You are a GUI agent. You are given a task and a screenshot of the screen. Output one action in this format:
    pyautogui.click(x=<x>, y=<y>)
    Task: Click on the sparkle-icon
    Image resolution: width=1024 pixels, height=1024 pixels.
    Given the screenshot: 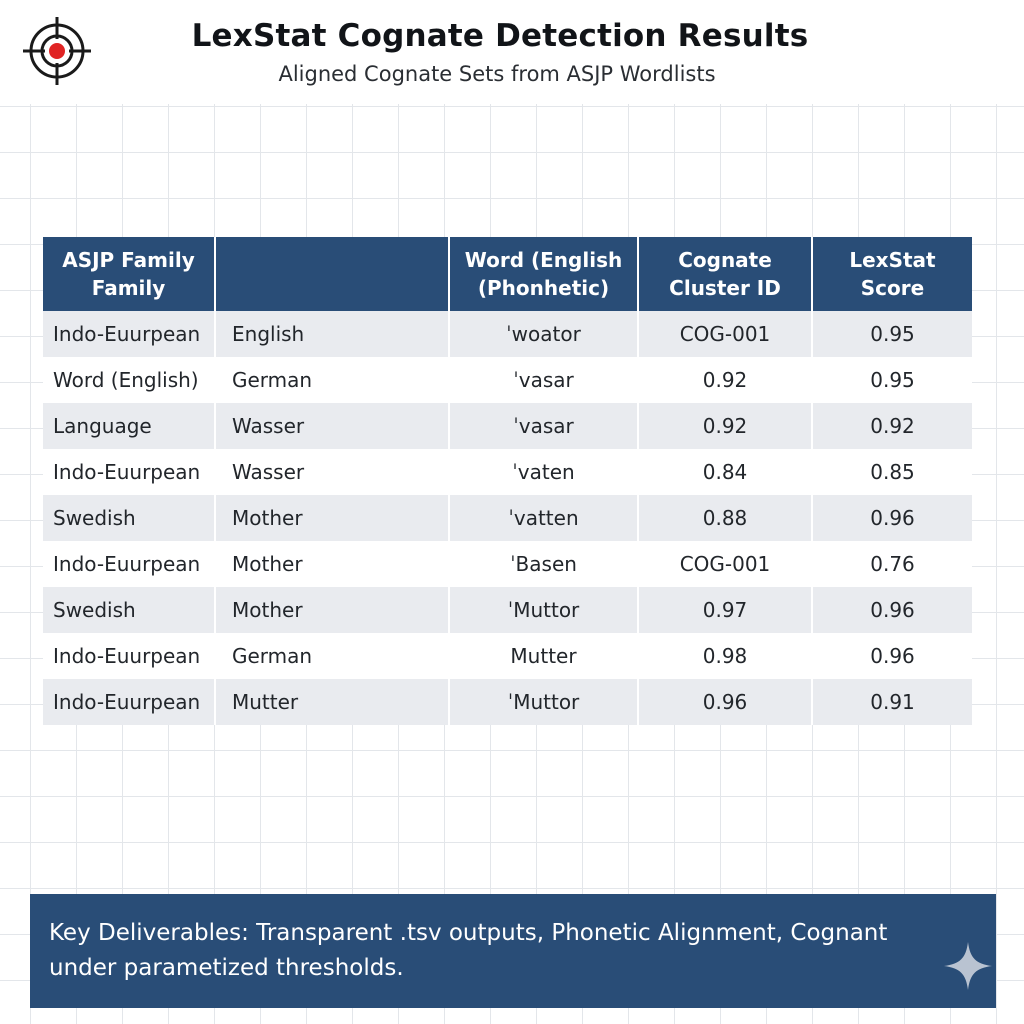 What is the action you would take?
    pyautogui.click(x=968, y=966)
    